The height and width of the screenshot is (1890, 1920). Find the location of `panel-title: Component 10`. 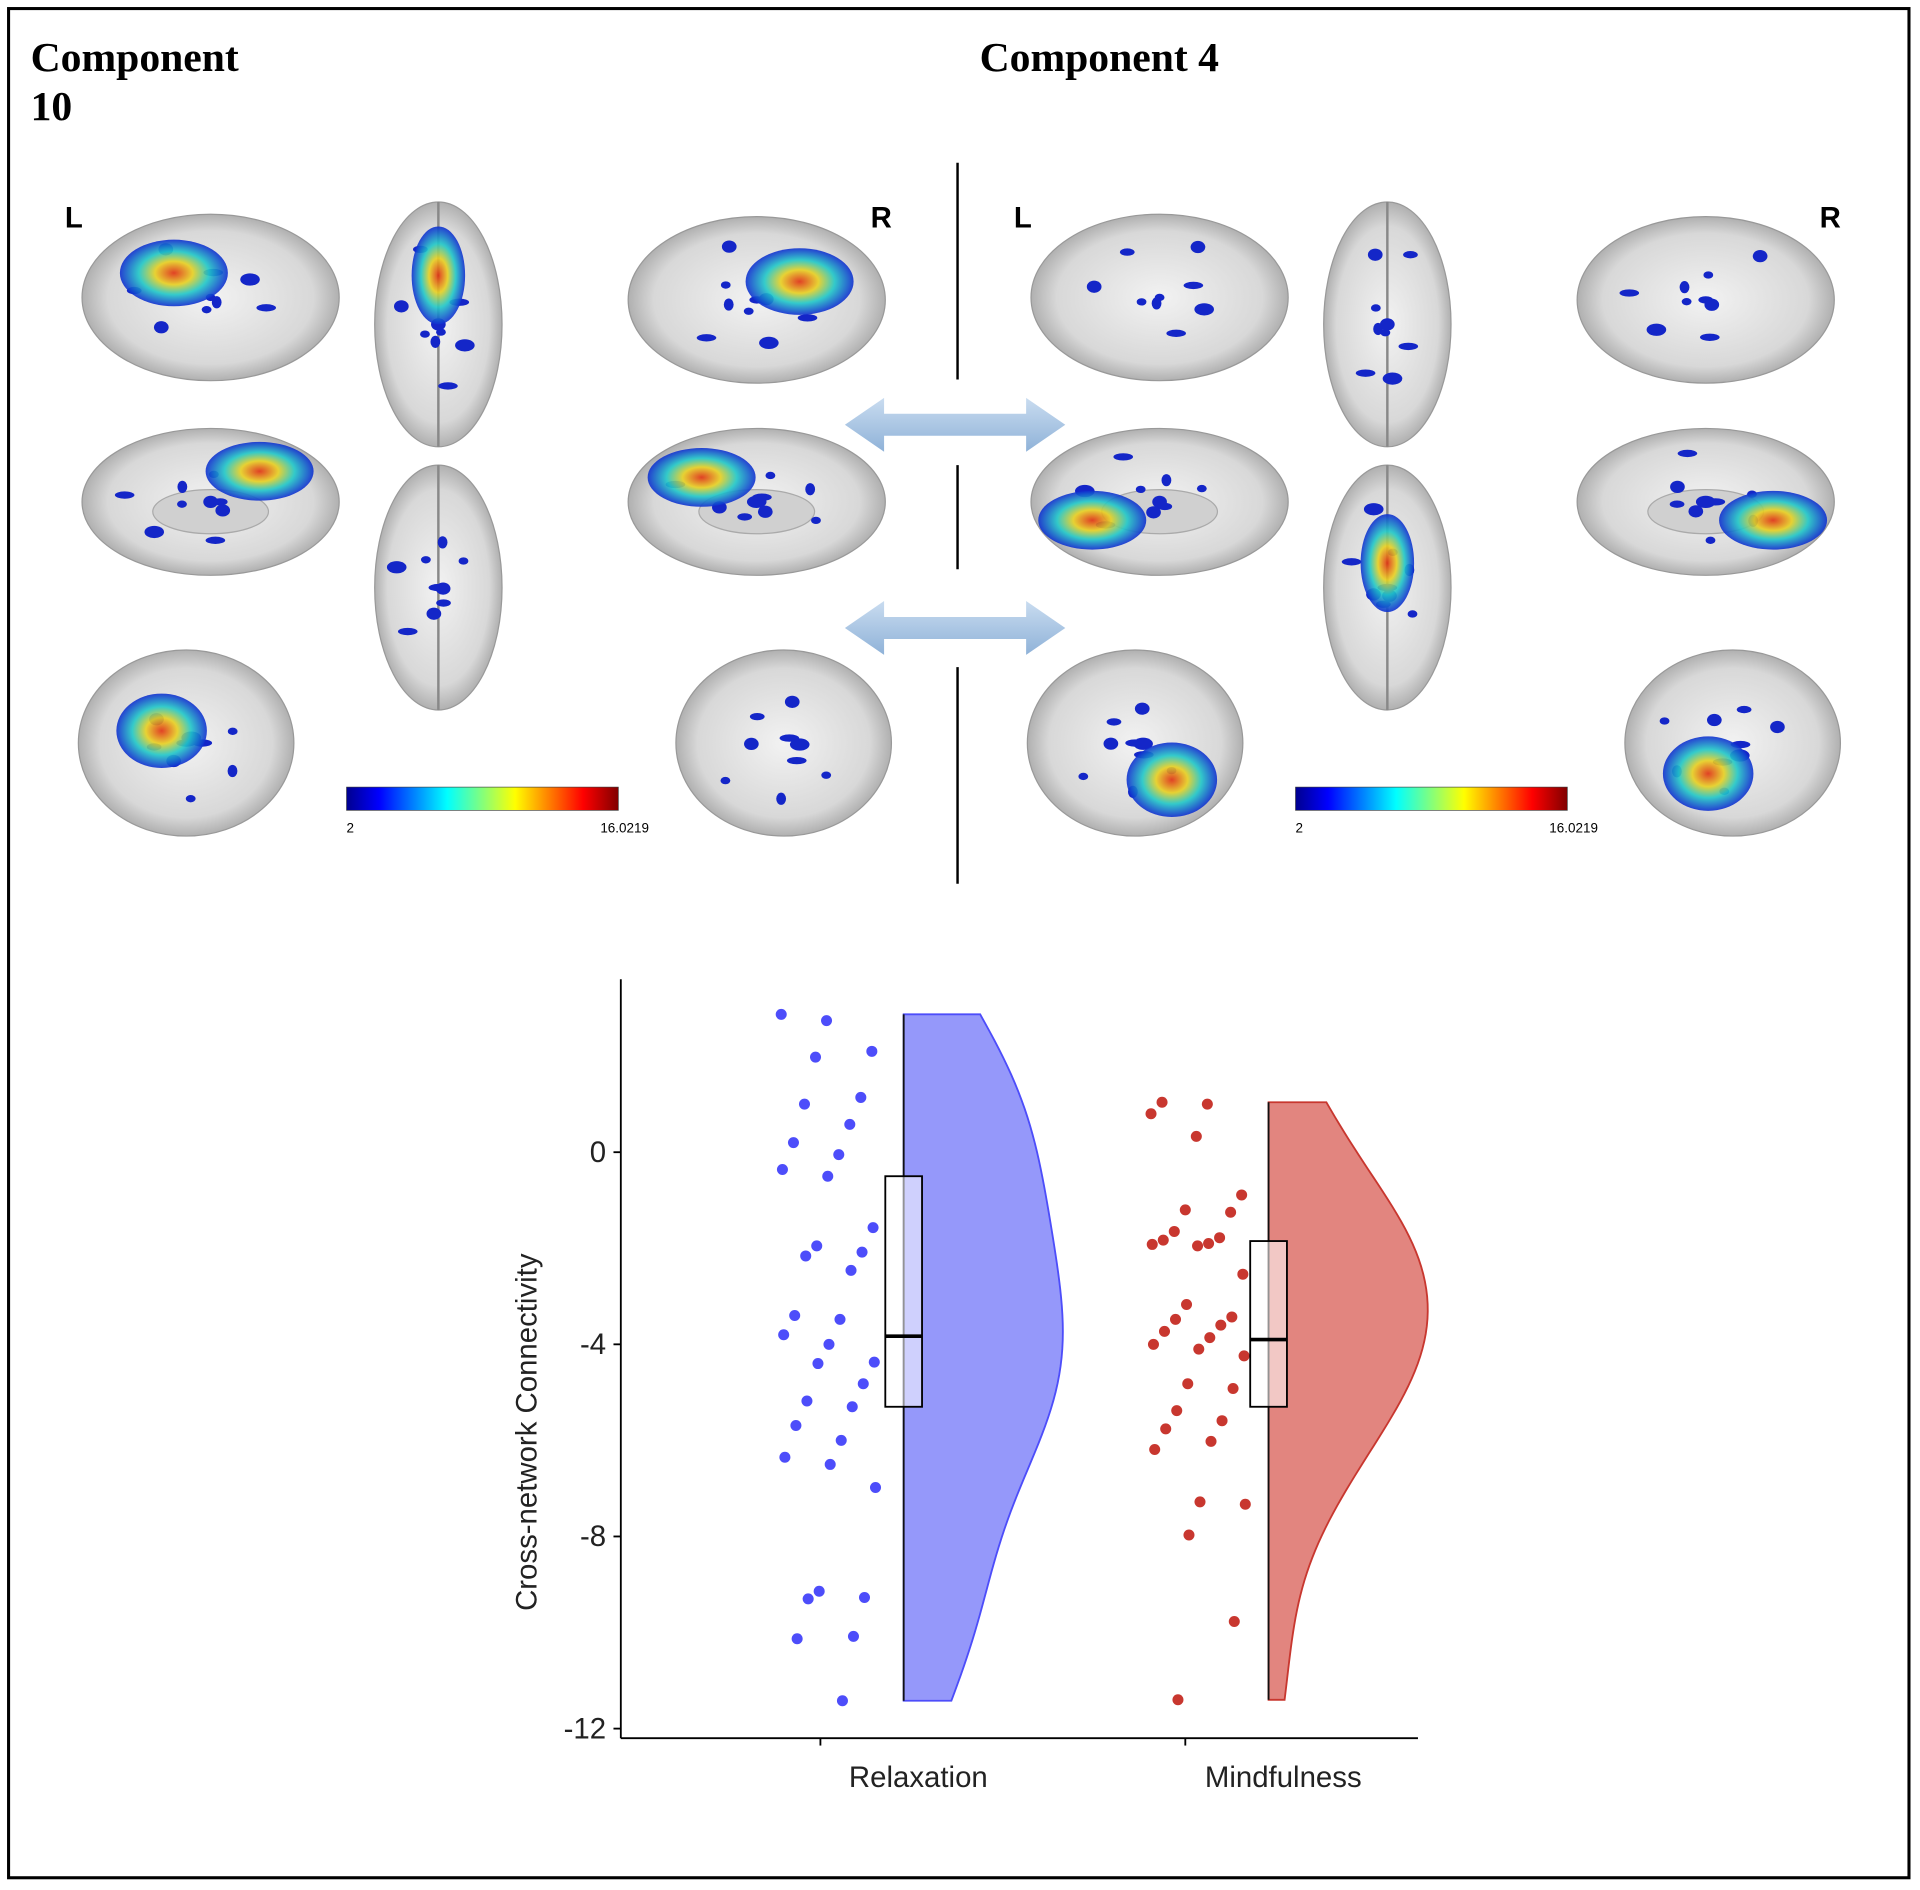

panel-title: Component 10 is located at coordinates (135, 82).